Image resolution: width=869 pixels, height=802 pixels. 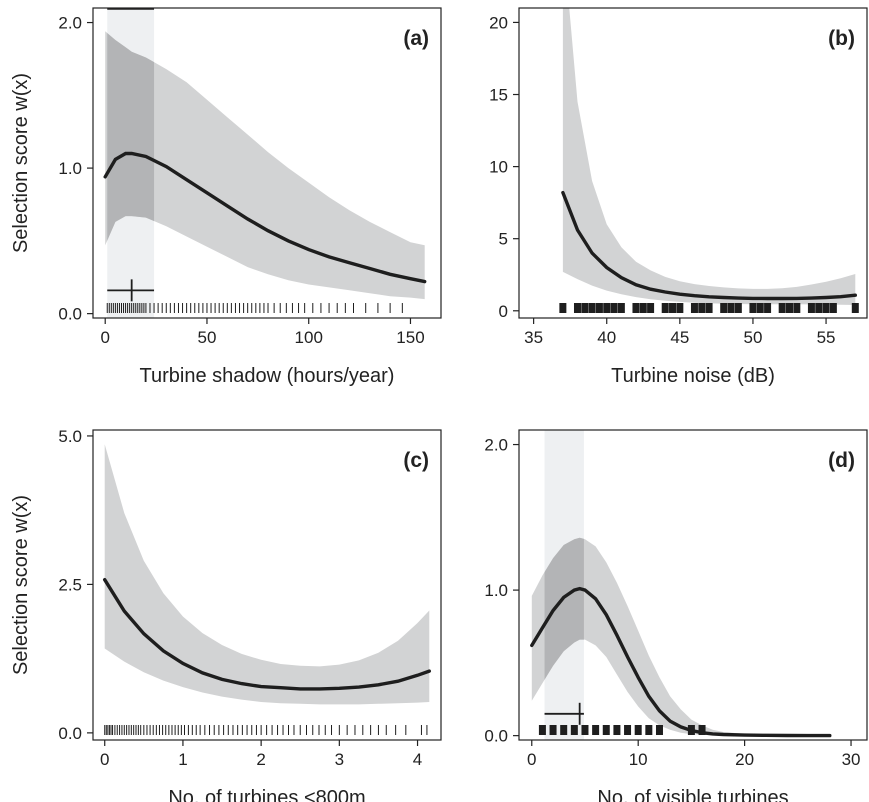 What do you see at coordinates (498, 167) in the screenshot?
I see `y-tick-label: 10` at bounding box center [498, 167].